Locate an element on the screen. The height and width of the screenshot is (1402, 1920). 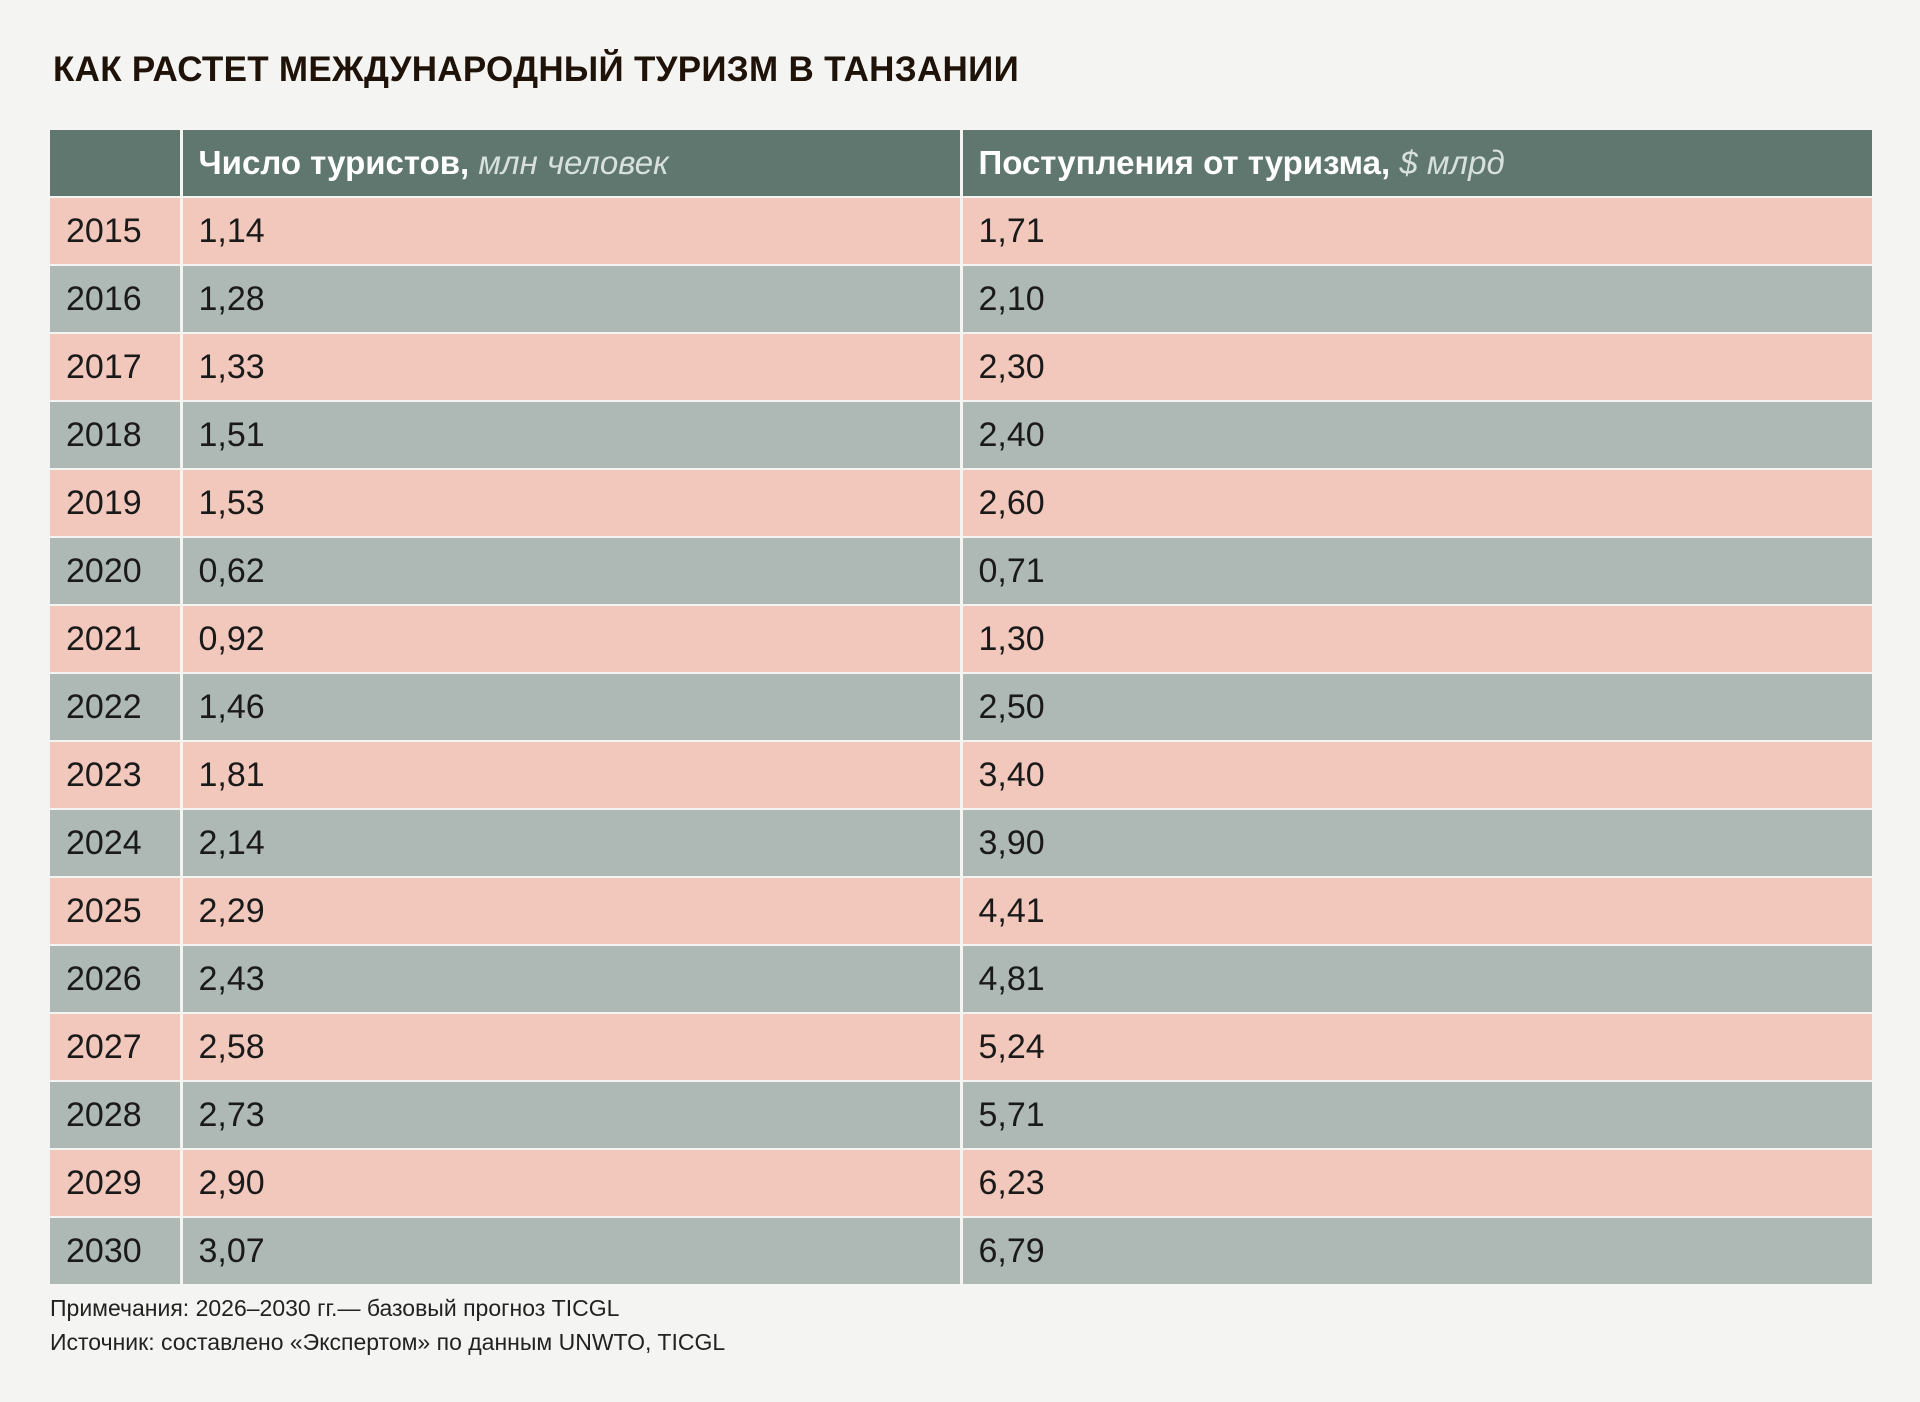
year-cell: 2016 is located at coordinates (116, 299).